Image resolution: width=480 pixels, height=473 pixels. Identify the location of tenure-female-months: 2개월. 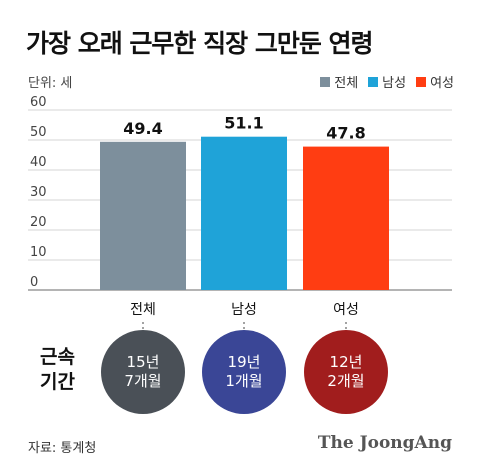
(346, 381).